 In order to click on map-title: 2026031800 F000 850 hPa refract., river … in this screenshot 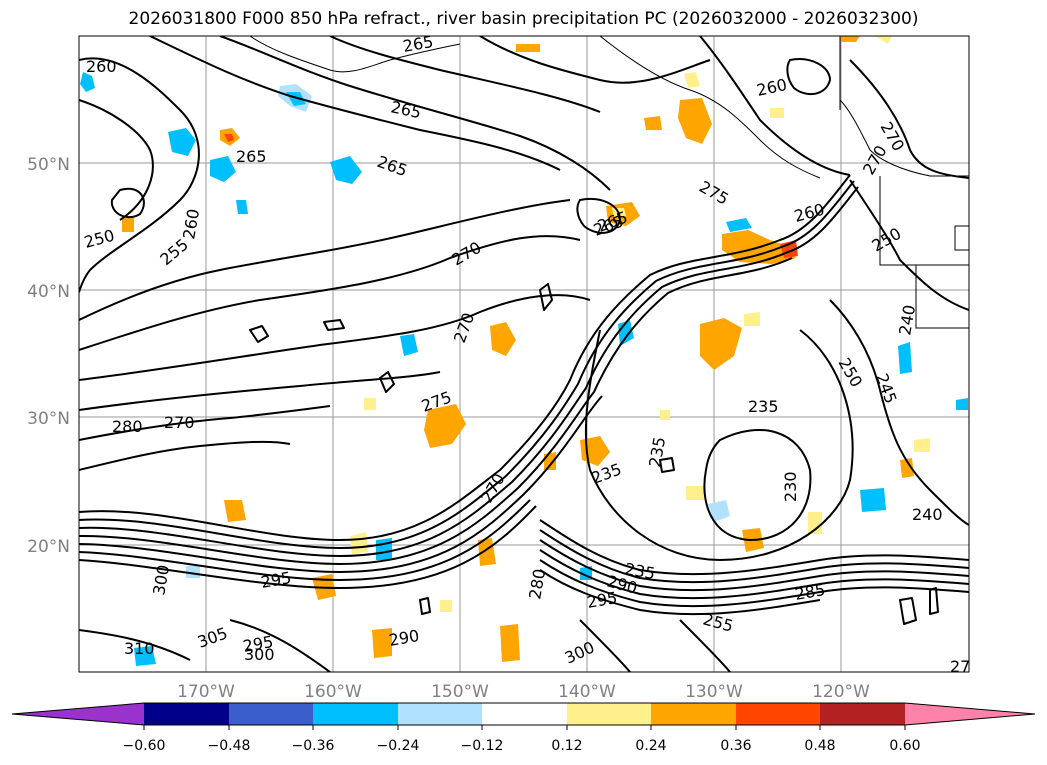, I will do `click(523, 19)`.